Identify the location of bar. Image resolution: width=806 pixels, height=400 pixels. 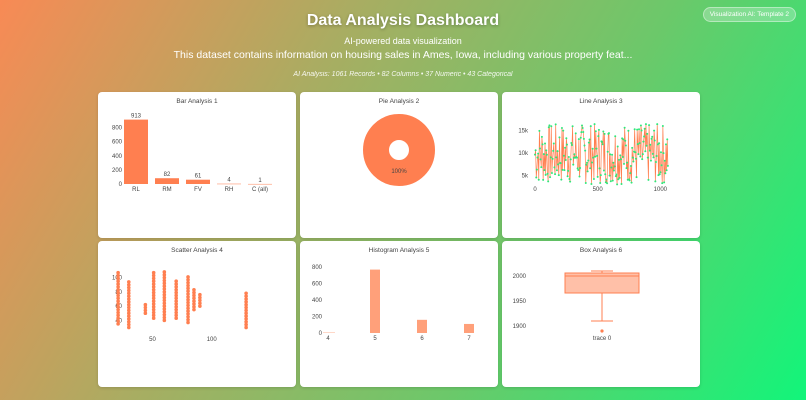
(229, 184).